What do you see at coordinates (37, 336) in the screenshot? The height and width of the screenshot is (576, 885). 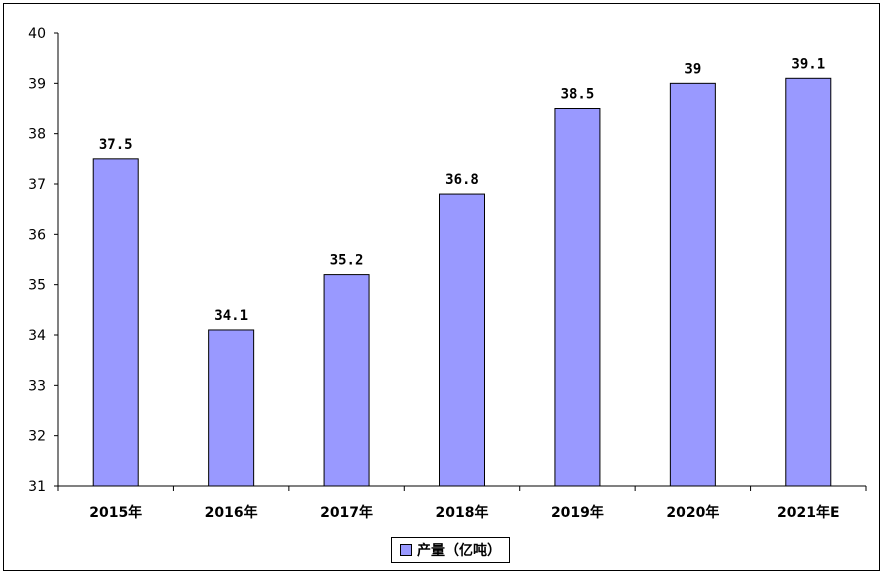 I see `y-tick-label: 34` at bounding box center [37, 336].